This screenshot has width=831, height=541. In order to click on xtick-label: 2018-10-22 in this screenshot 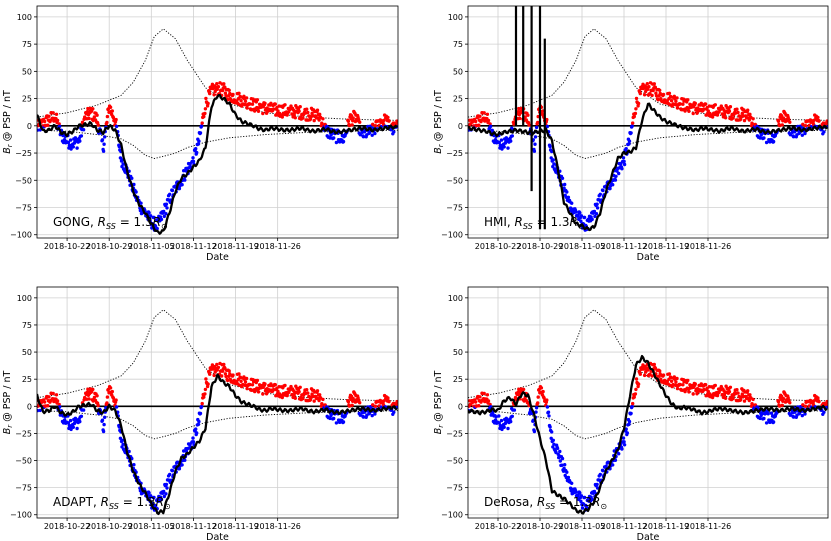, I will do `click(67, 526)`.